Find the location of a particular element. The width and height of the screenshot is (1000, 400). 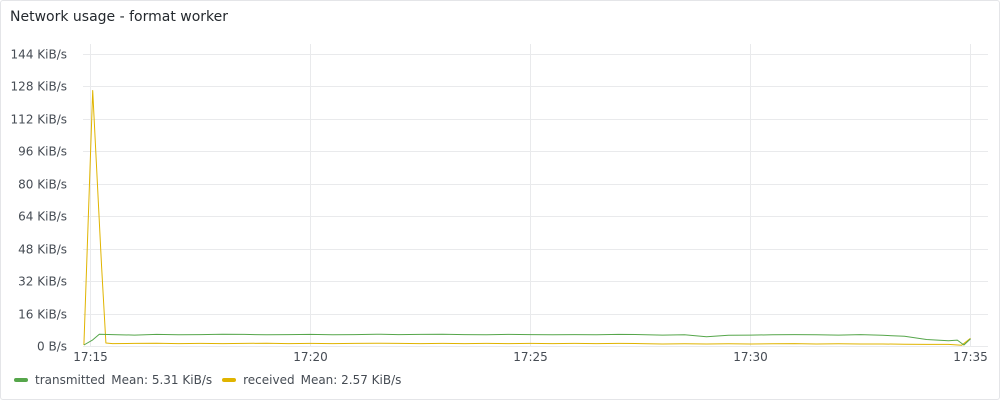

x-tick-label: 17:20 is located at coordinates (310, 357).